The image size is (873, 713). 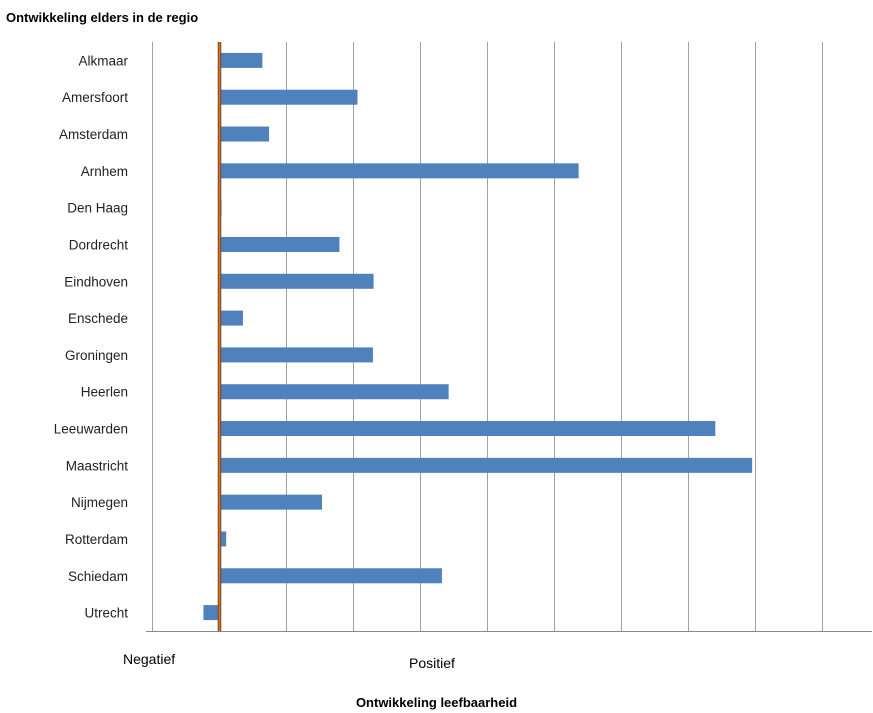 What do you see at coordinates (330, 576) in the screenshot?
I see `bar-schiedam` at bounding box center [330, 576].